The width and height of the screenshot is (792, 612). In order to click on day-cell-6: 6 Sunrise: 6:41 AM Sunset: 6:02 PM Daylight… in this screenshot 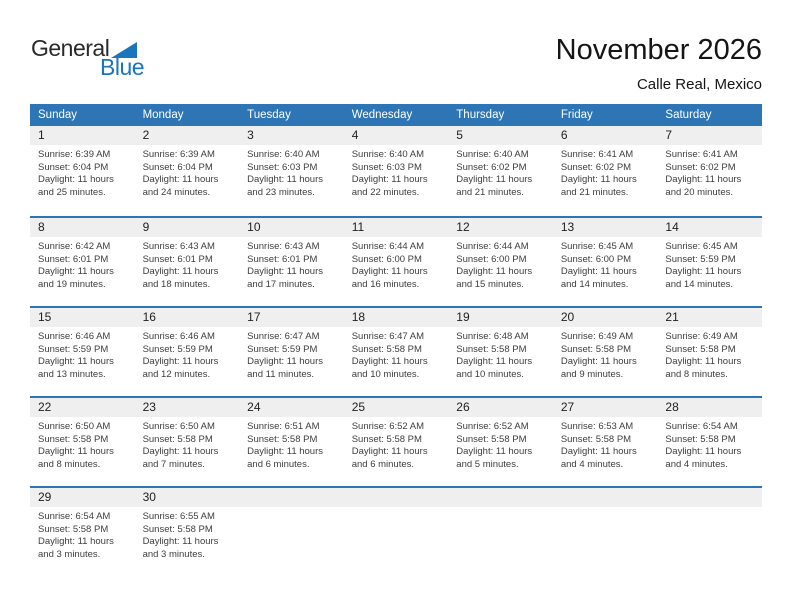, I will do `click(605, 171)`.